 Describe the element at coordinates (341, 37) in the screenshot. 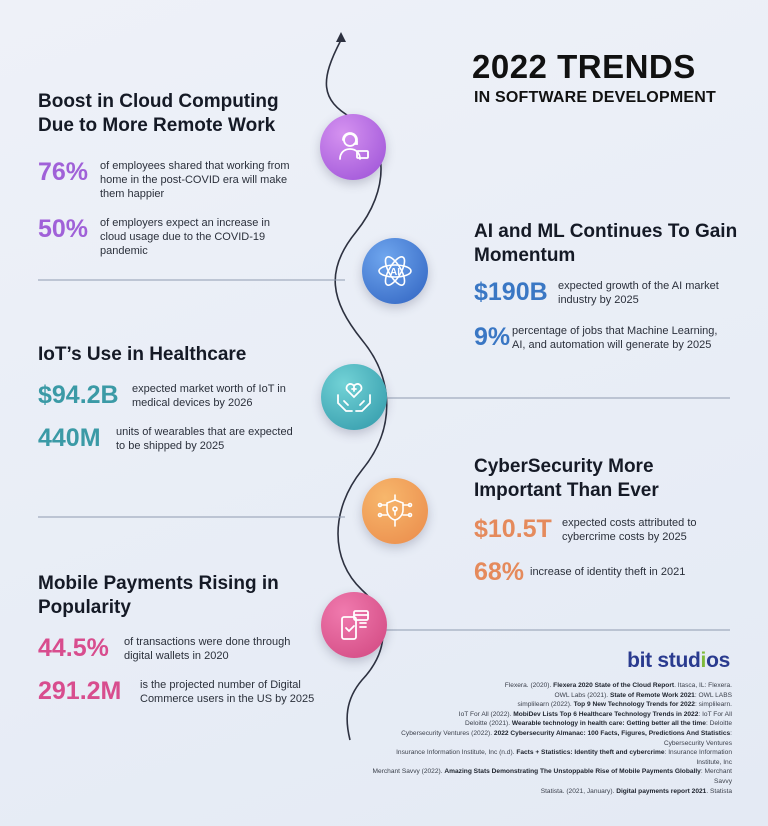

I see `arrow-head-icon` at that location.